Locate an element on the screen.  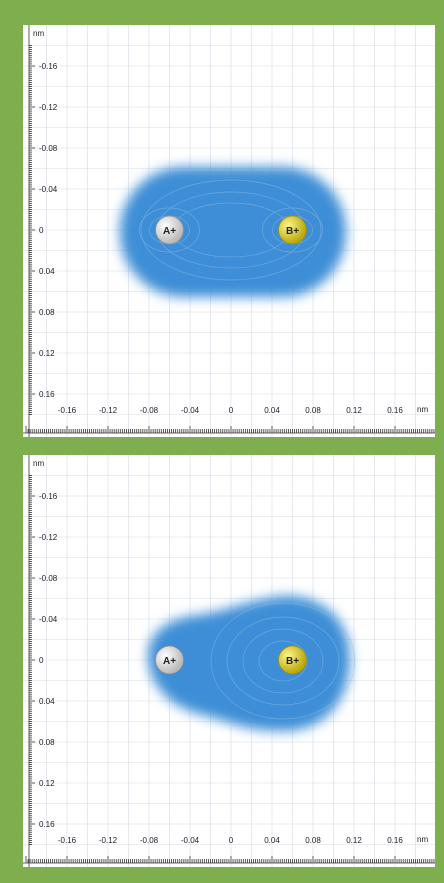
contour-lines is located at coordinates (283, 661).